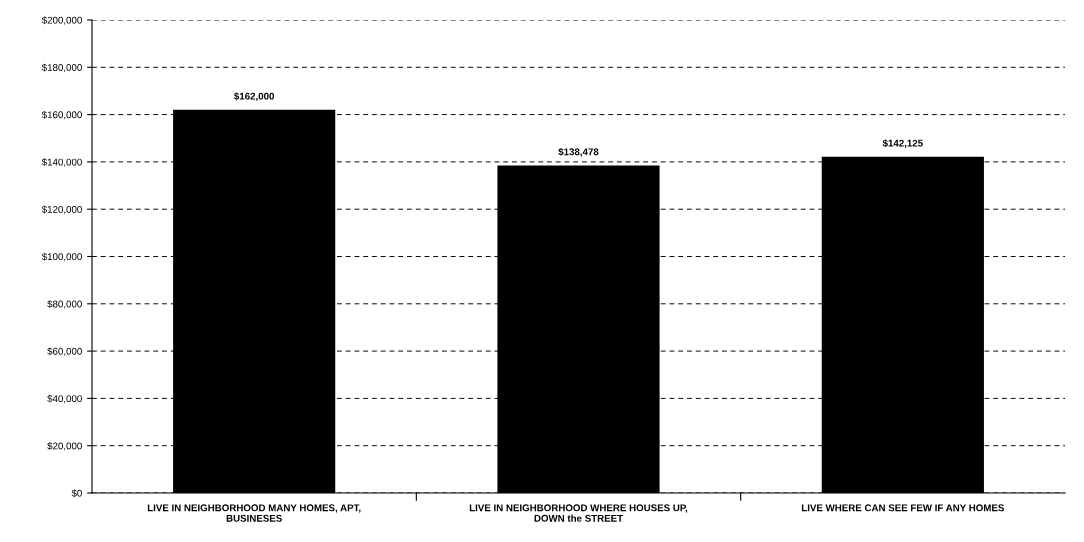 The image size is (1084, 542). What do you see at coordinates (64, 446) in the screenshot?
I see `y-tick-label: $20,000` at bounding box center [64, 446].